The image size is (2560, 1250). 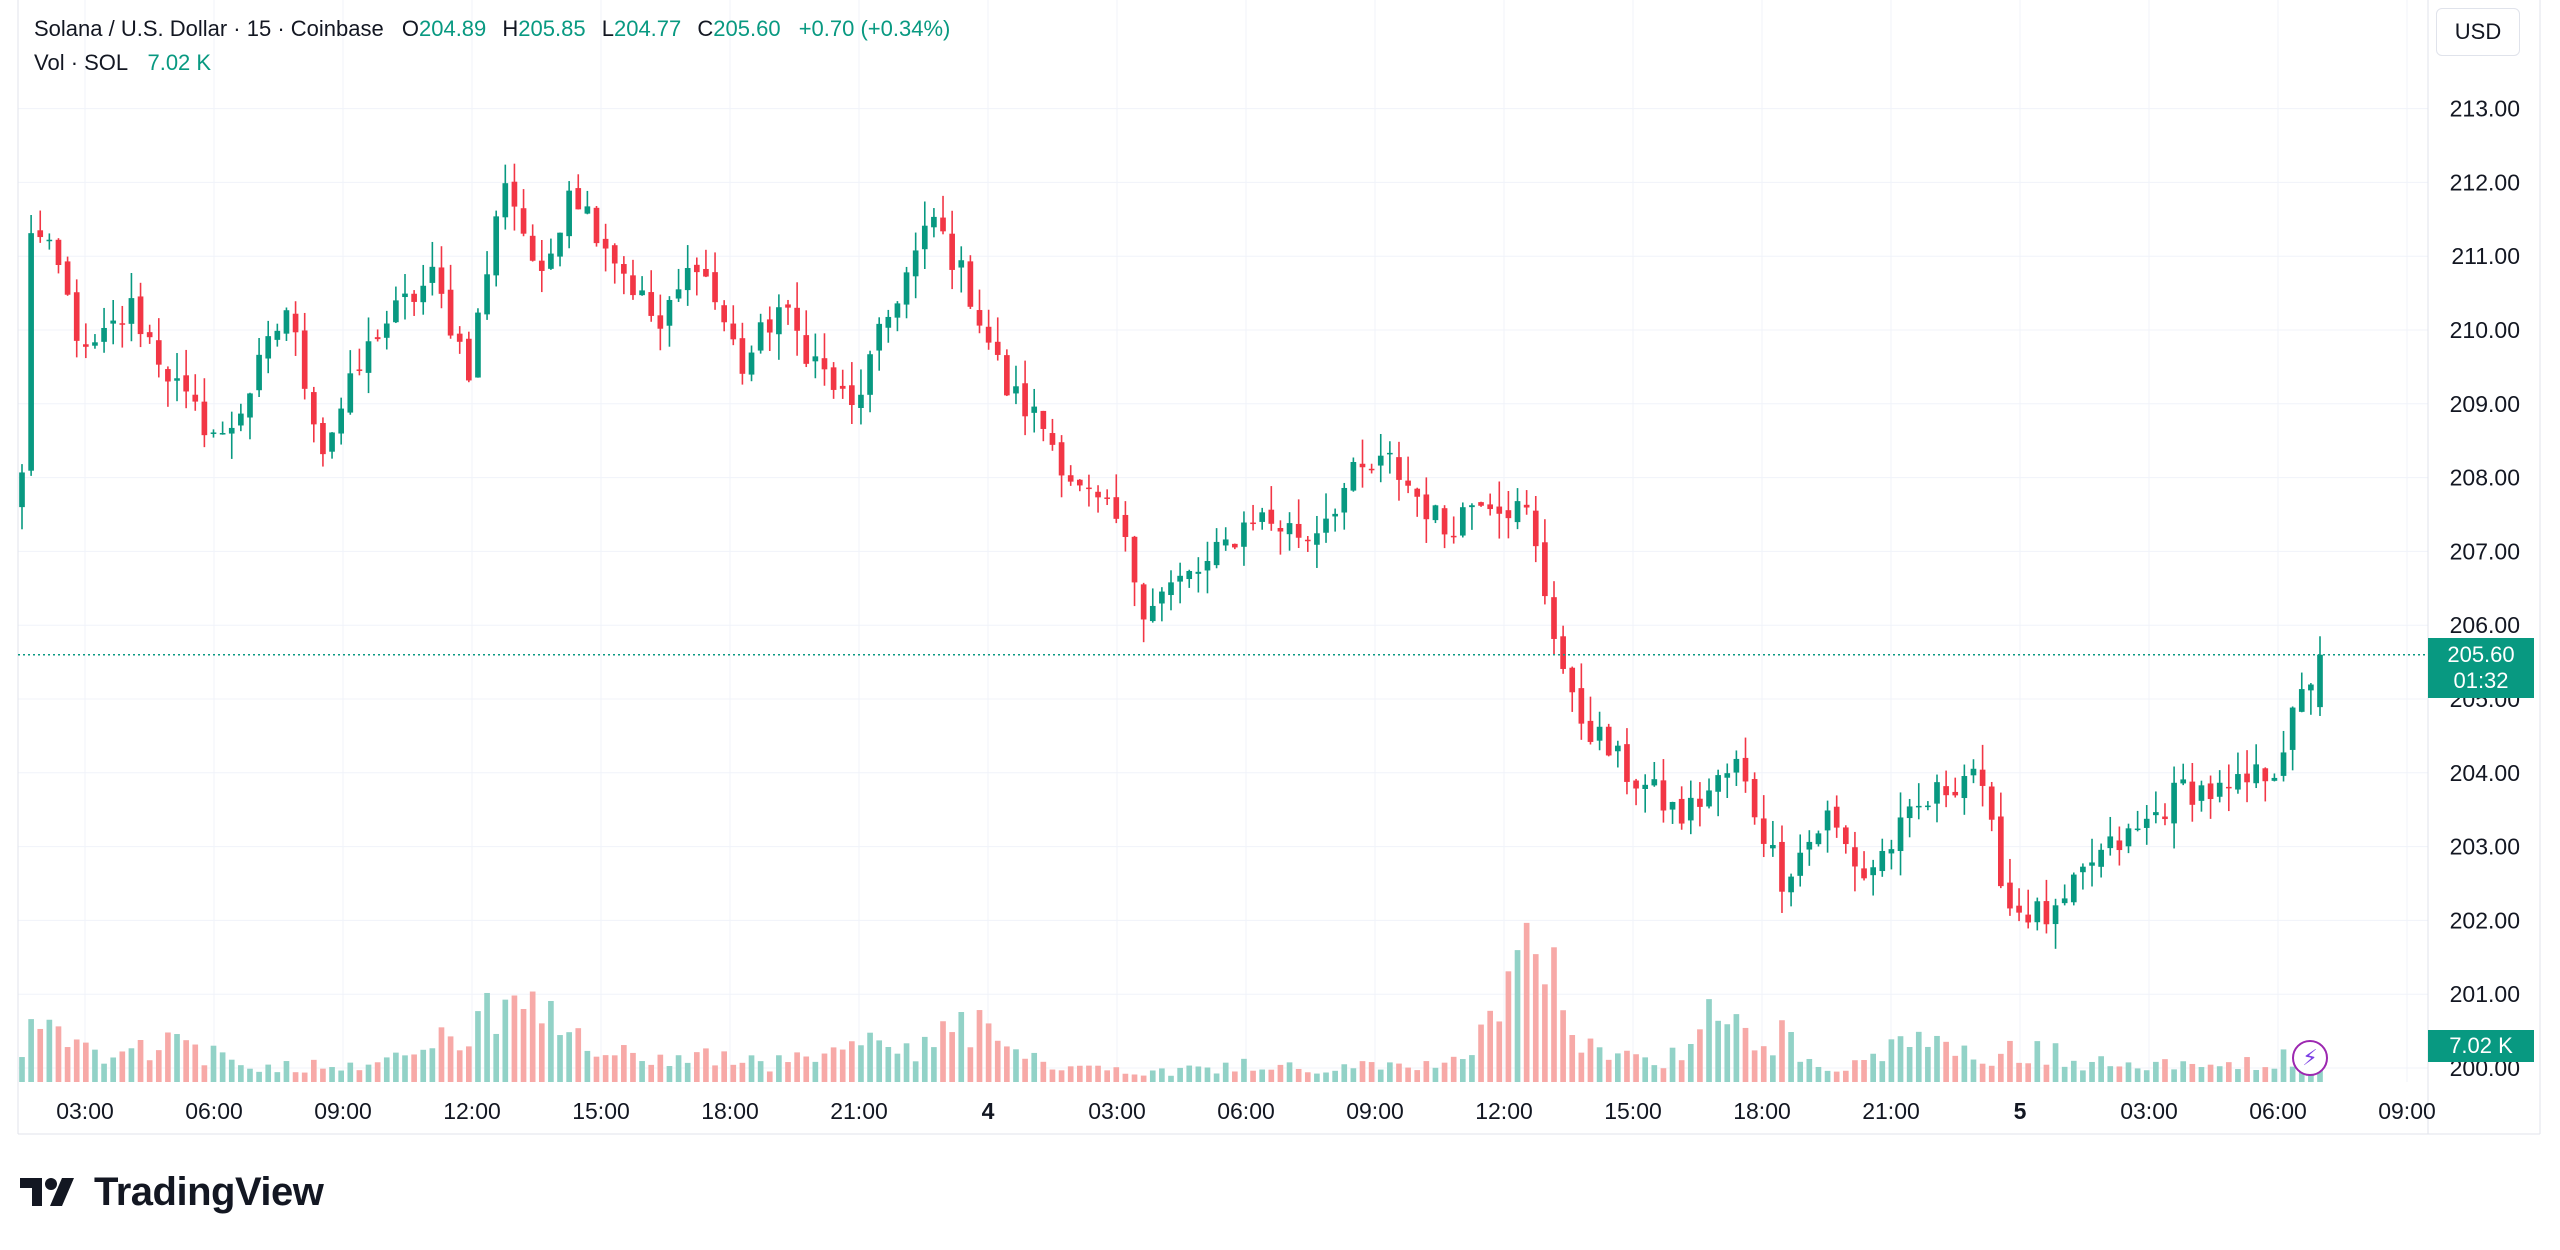 I want to click on last-price-value: 205.60, so click(x=2481, y=654).